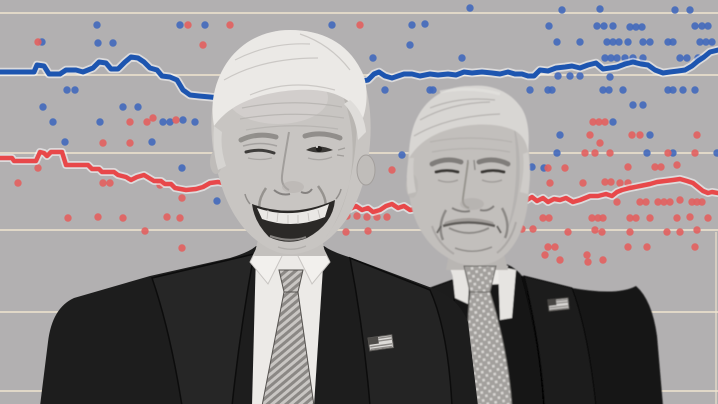 The image size is (718, 404). What do you see at coordinates (288, 336) in the screenshot?
I see `biden-tie` at bounding box center [288, 336].